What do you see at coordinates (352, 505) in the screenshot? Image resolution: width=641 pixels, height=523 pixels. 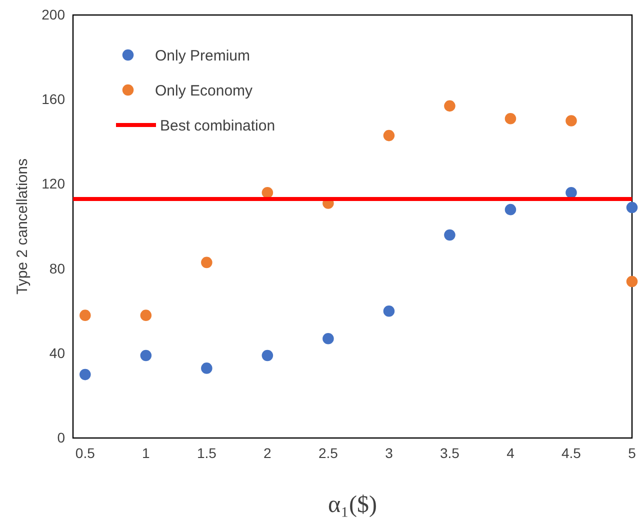 I see `x-axis-title: α₁($)` at bounding box center [352, 505].